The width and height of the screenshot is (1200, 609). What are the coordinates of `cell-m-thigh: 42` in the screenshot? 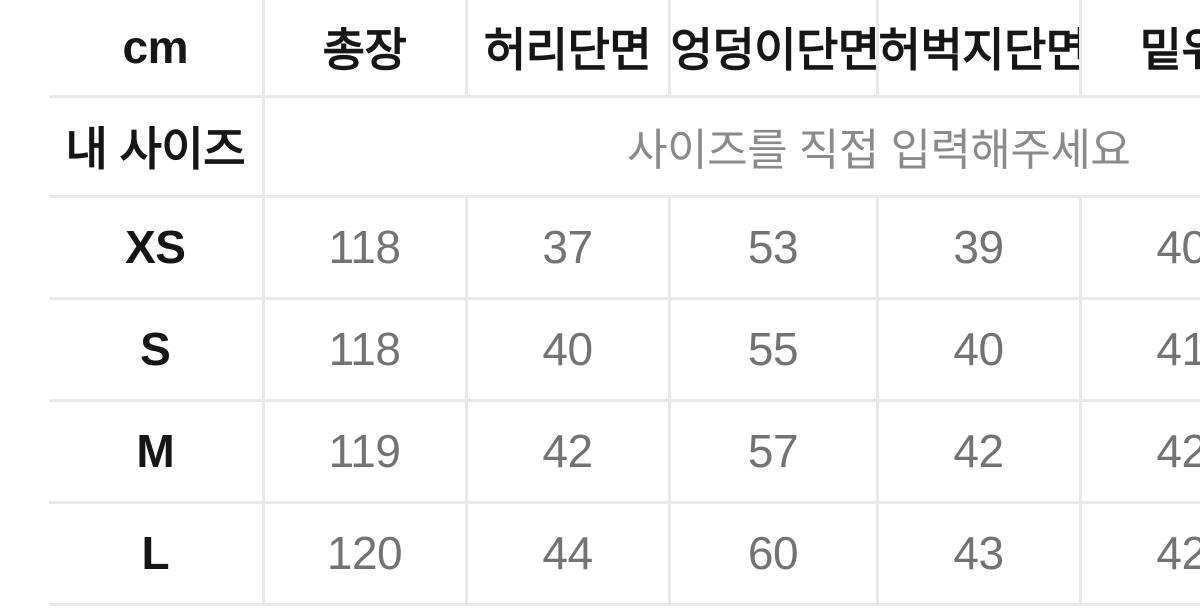 It's located at (978, 451).